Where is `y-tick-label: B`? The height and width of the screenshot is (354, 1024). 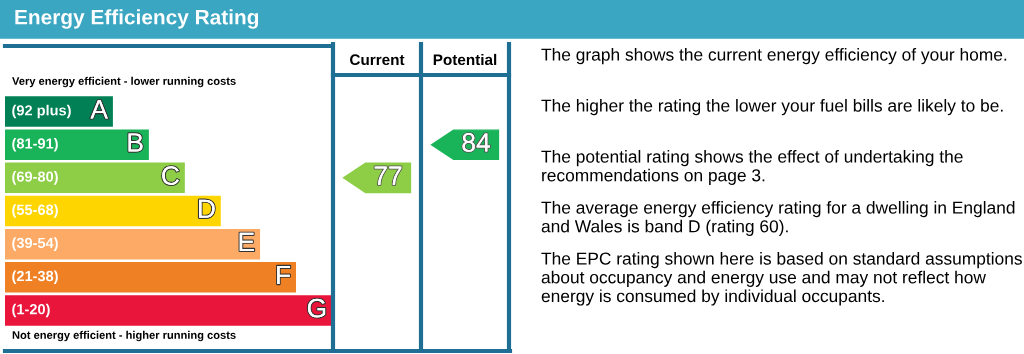 y-tick-label: B is located at coordinates (135, 142).